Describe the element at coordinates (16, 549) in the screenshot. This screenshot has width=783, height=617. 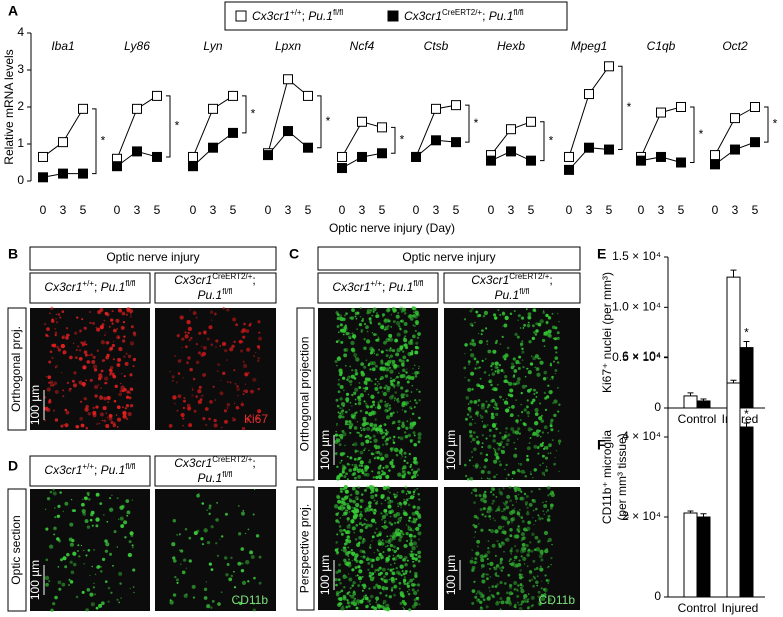
I see `row-label: Optic section` at that location.